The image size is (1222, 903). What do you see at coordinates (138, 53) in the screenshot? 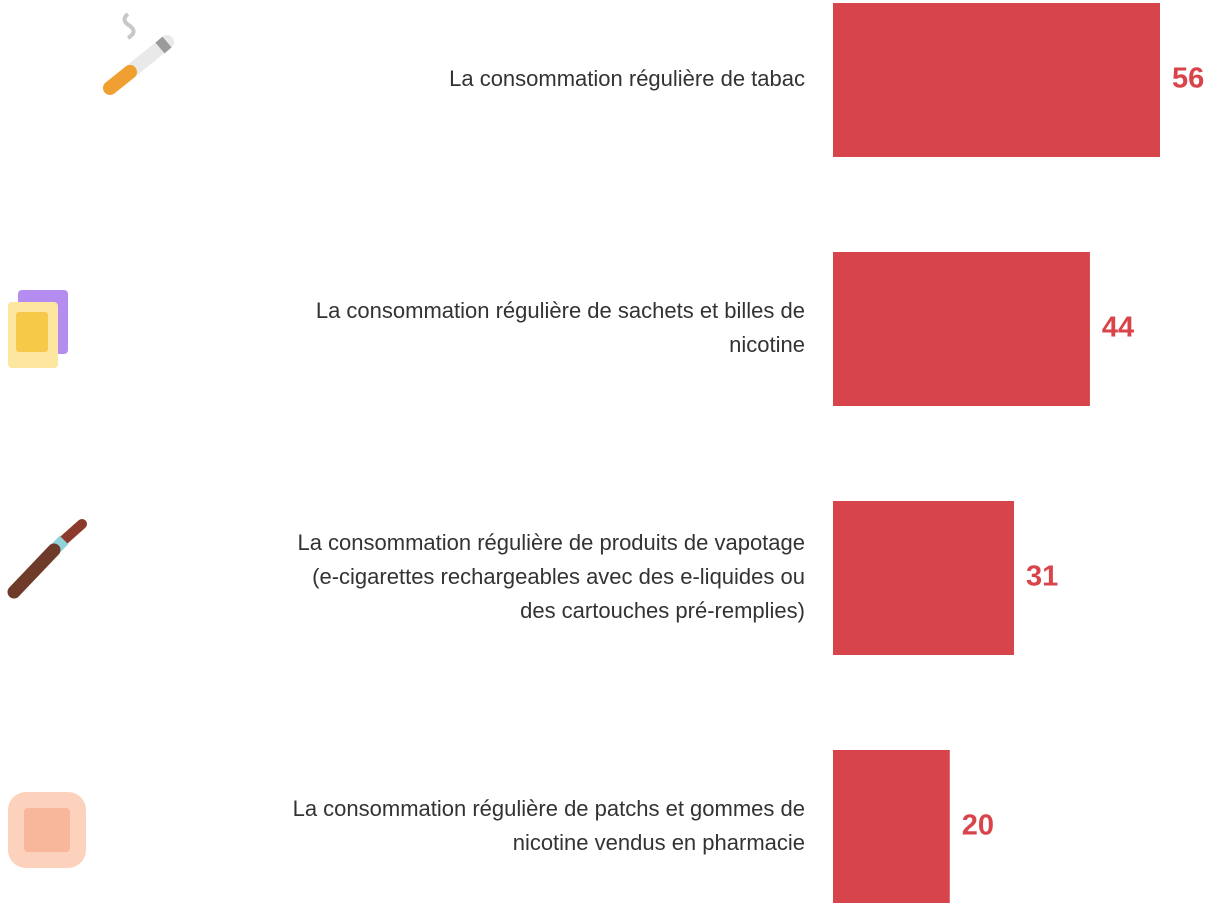
I see `icon-cigarette` at bounding box center [138, 53].